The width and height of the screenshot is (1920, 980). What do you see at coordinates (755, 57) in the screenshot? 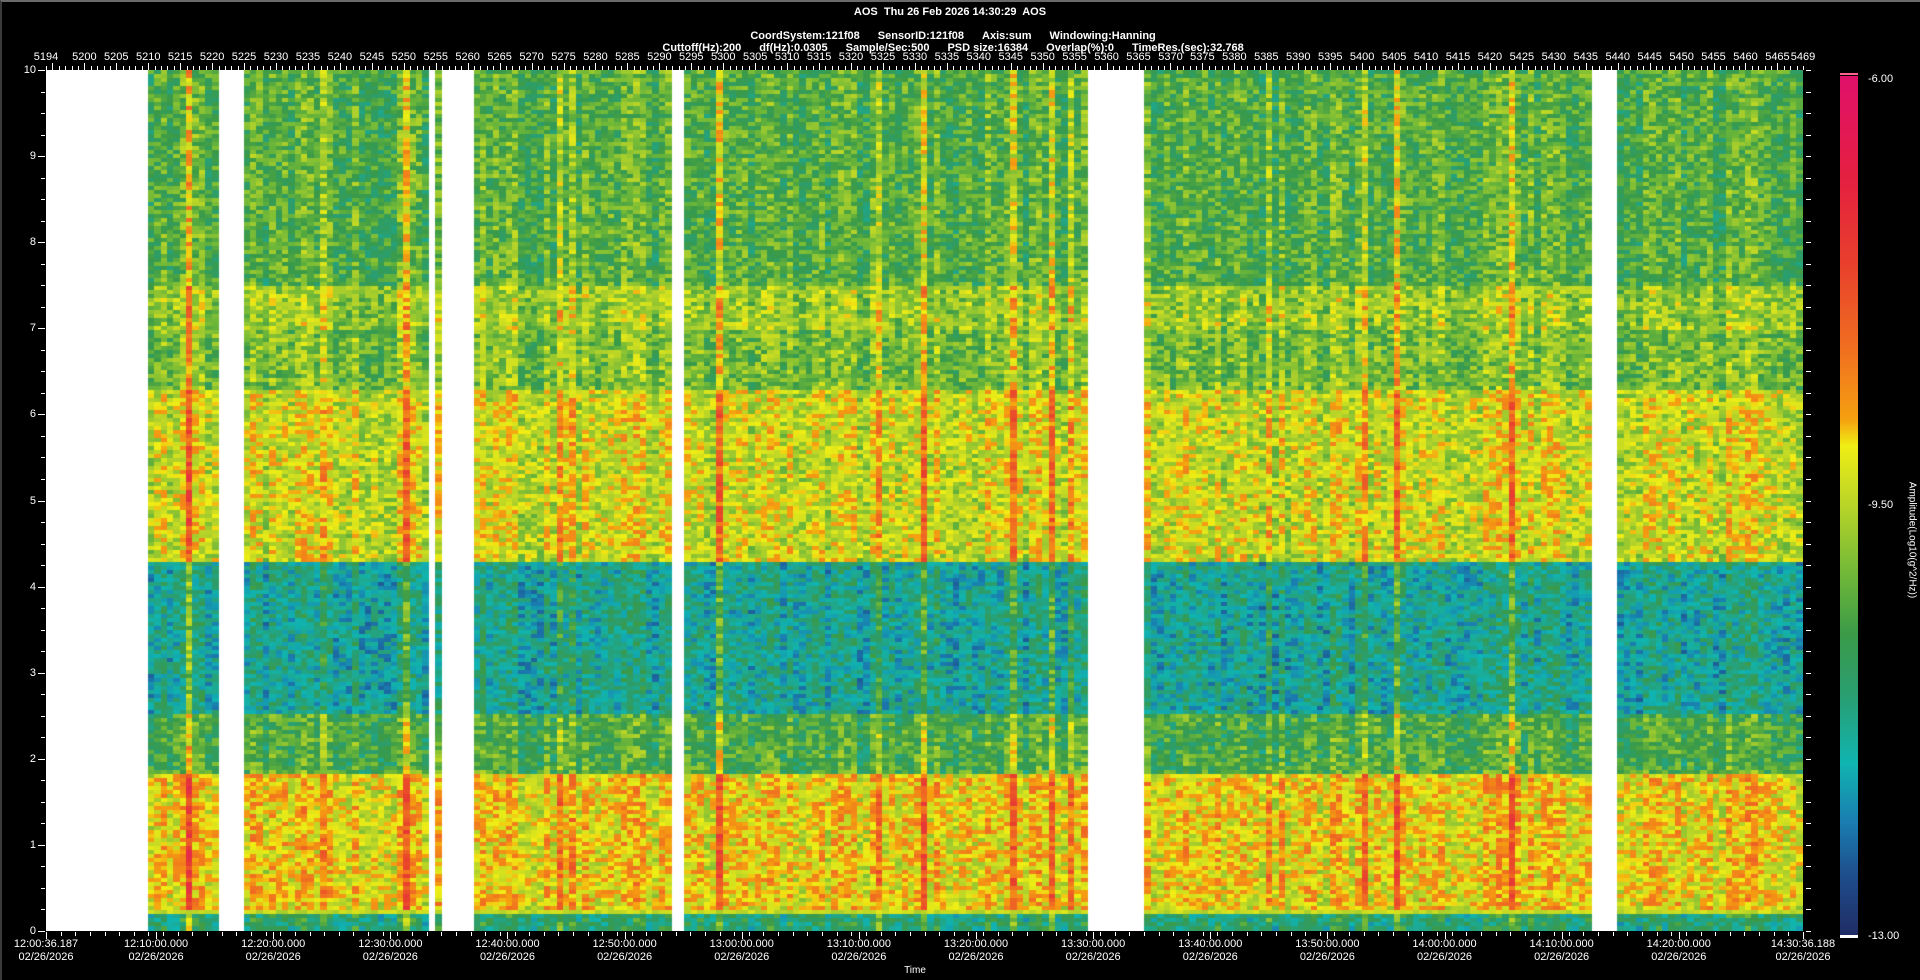
I see `top-axis-label: 5305` at bounding box center [755, 57].